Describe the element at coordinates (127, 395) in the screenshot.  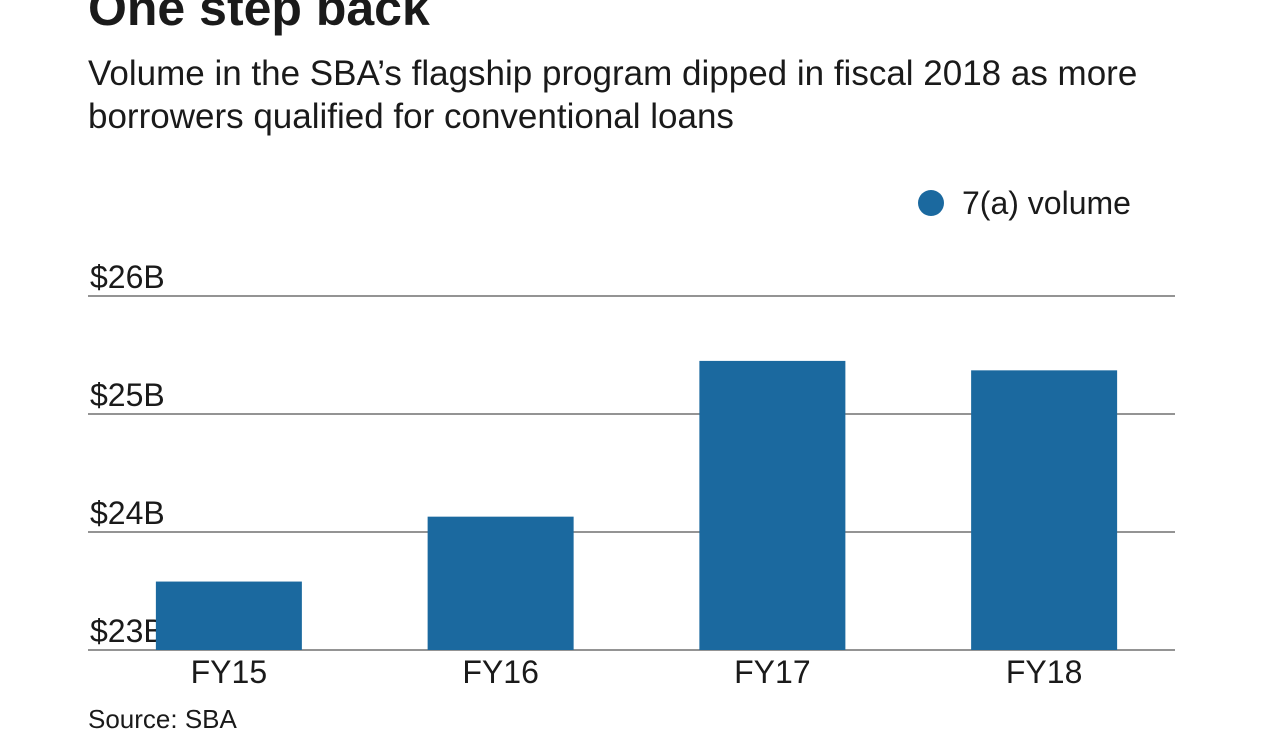
I see `y-tick-label: $25B` at that location.